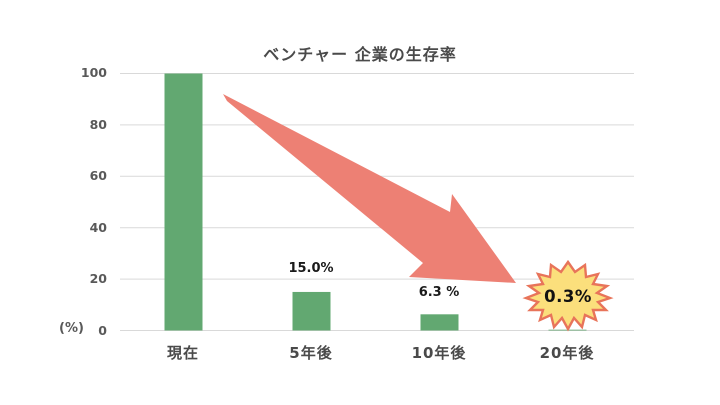 Image resolution: width=720 pixels, height=405 pixels. Describe the element at coordinates (182, 353) in the screenshot. I see `x-tick-genzai: 現在` at that location.